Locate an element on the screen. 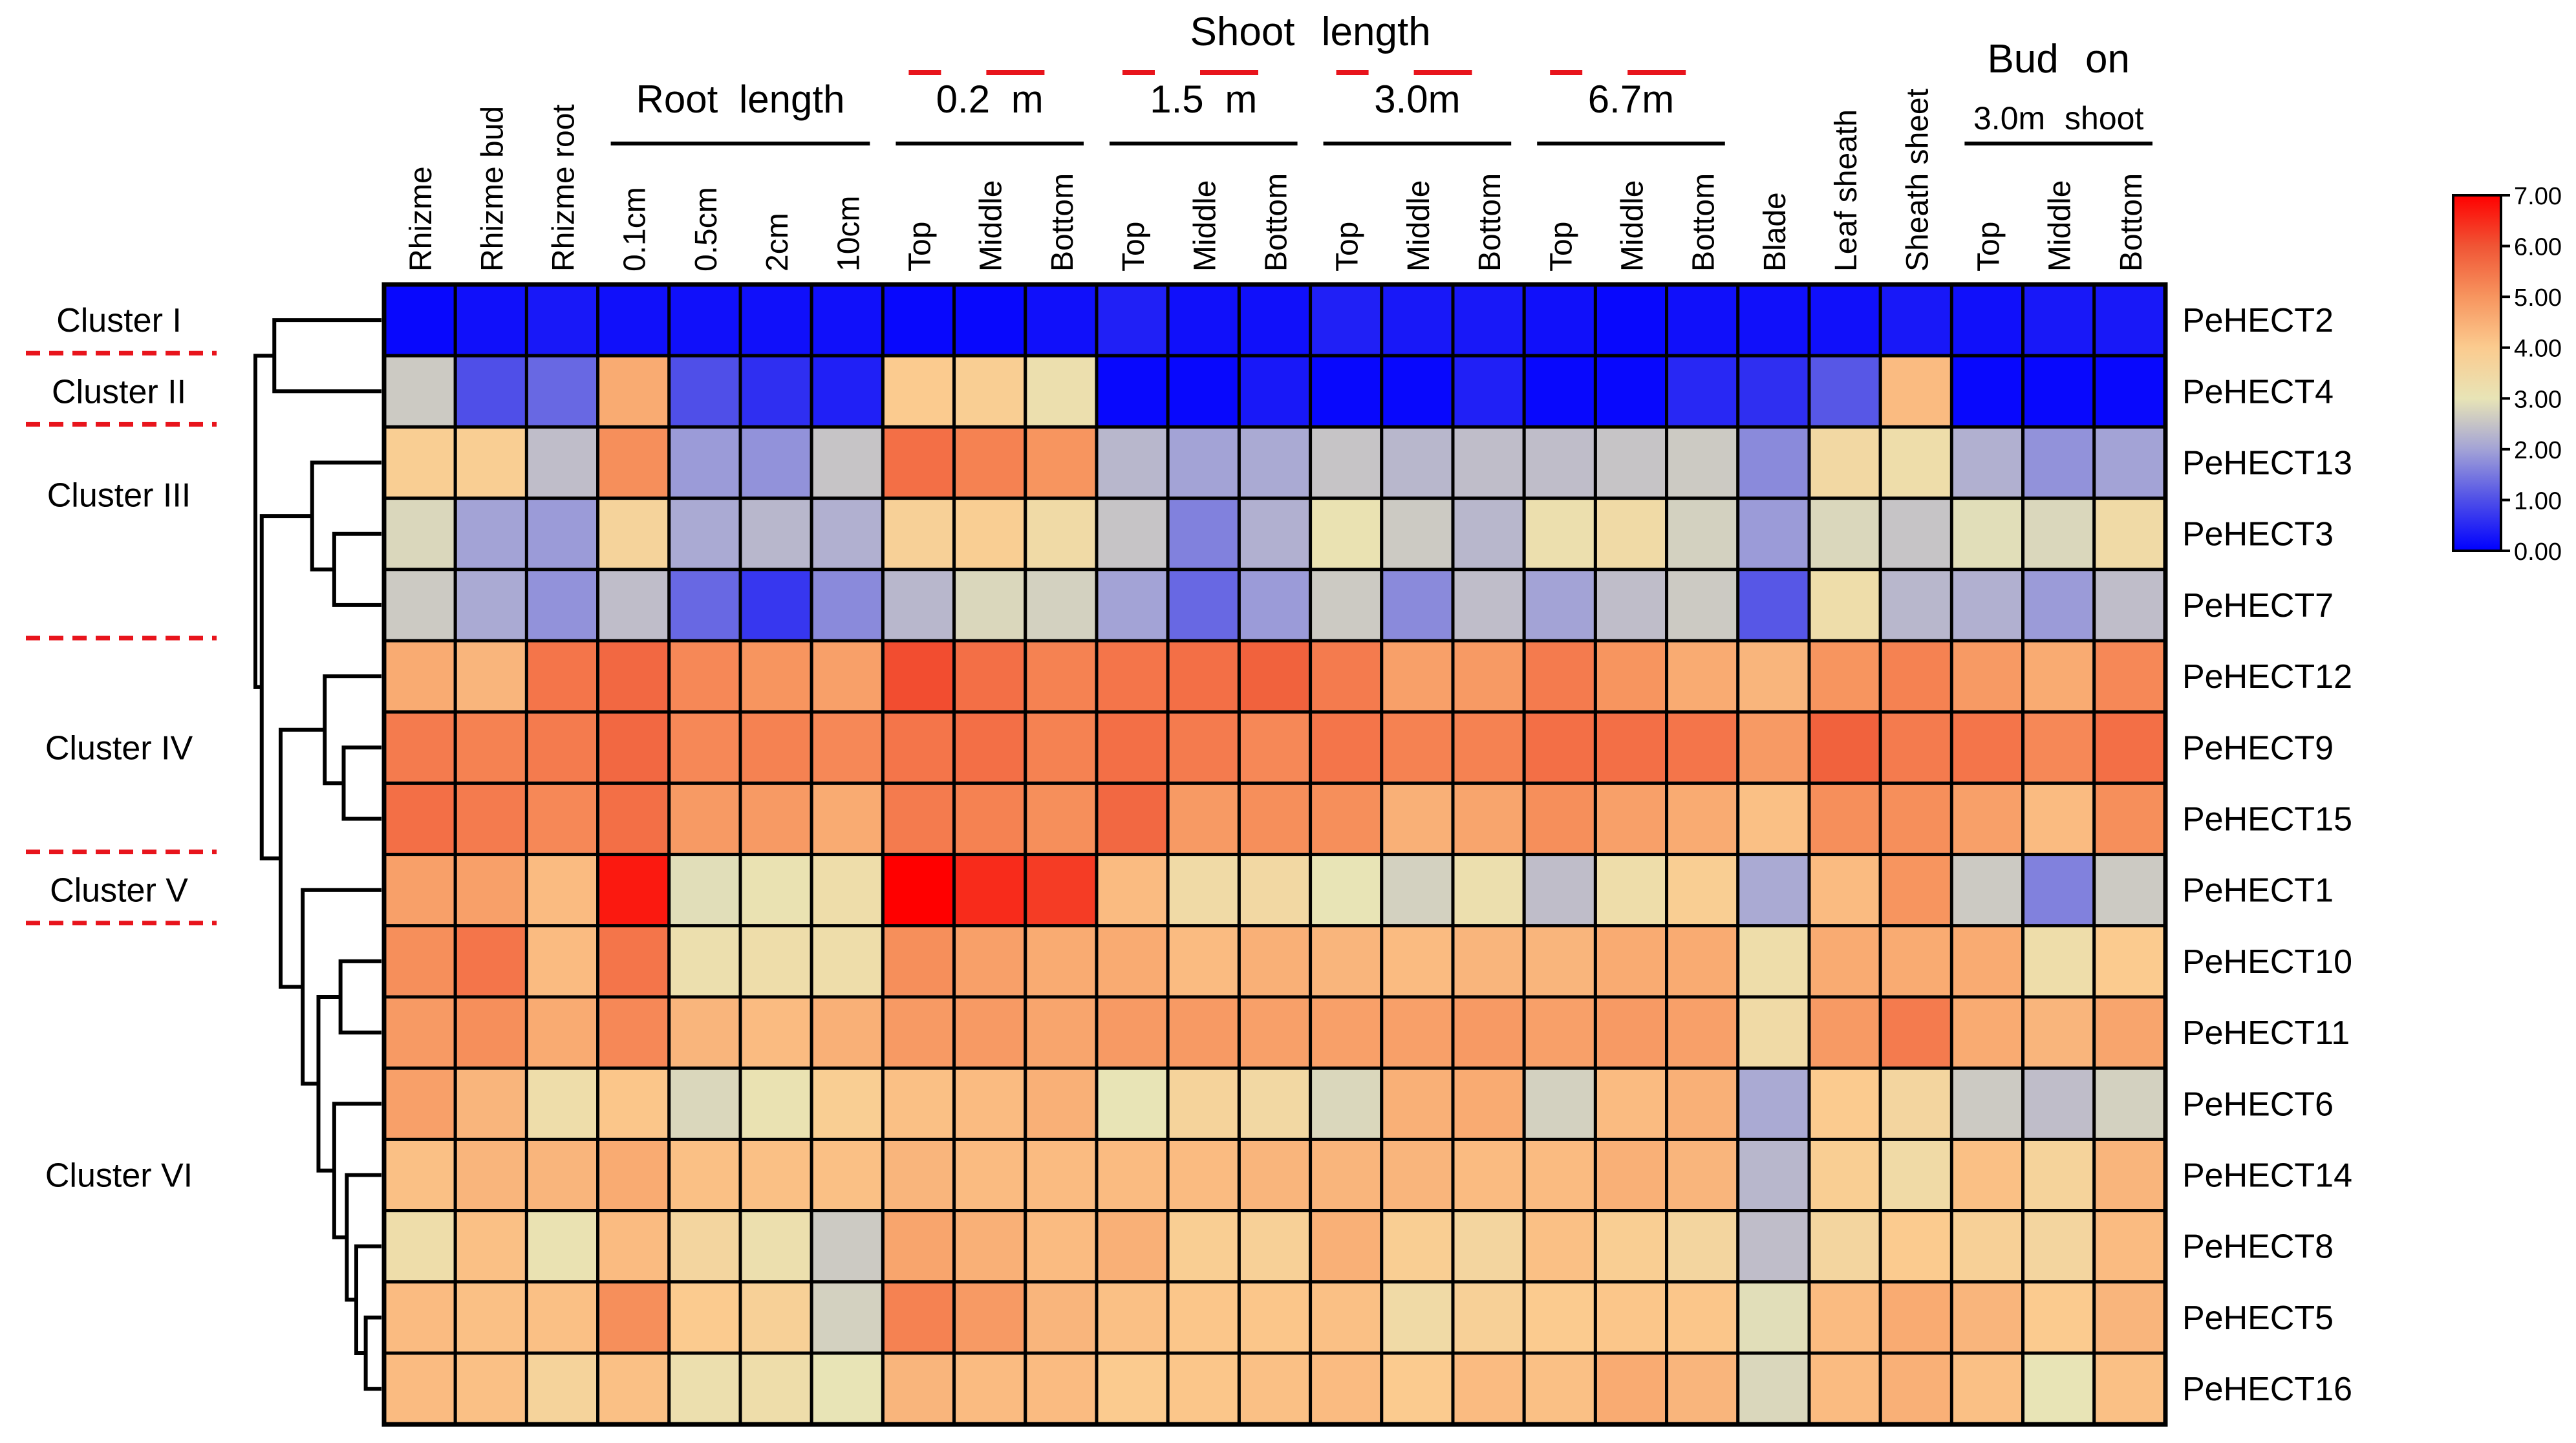 The height and width of the screenshot is (1443, 2576). column-supergroup-label: Bud on is located at coordinates (2058, 59).